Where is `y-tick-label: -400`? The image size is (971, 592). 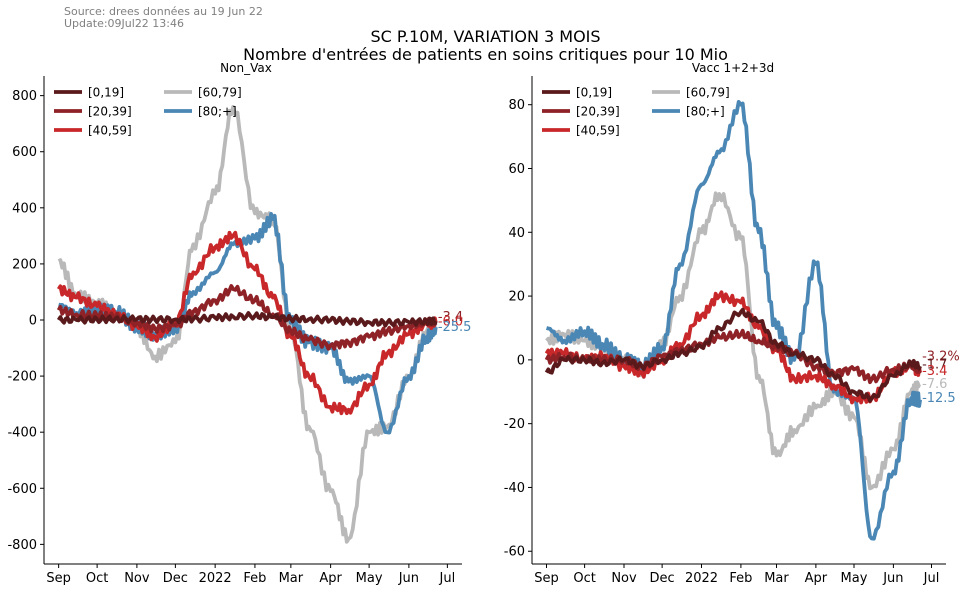 y-tick-label: -400 is located at coordinates (22, 433).